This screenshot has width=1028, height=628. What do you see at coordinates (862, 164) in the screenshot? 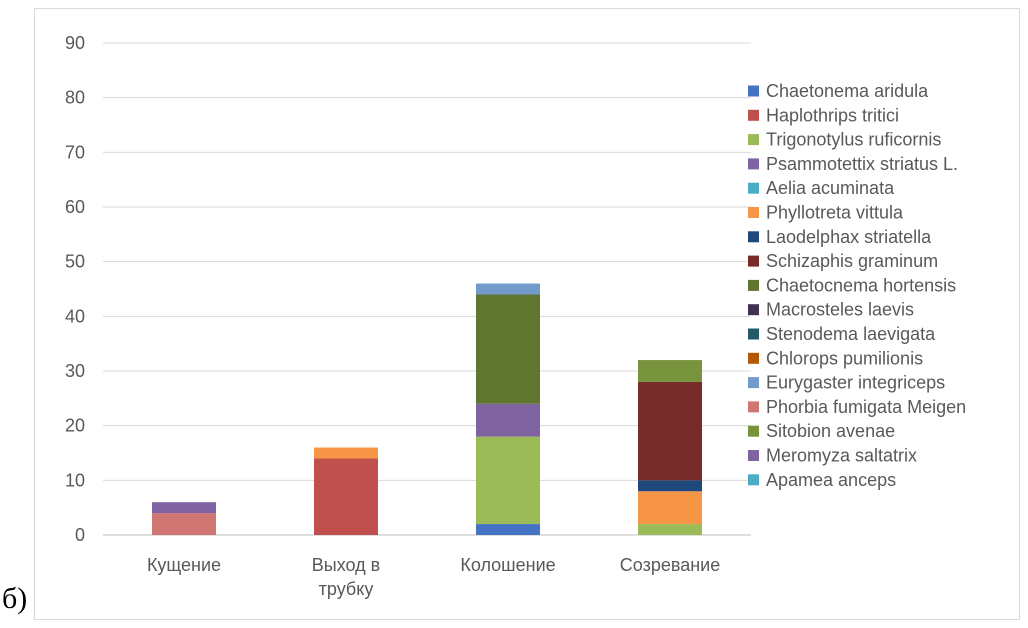
I see `legend-label: Psammotettix striatus L.` at bounding box center [862, 164].